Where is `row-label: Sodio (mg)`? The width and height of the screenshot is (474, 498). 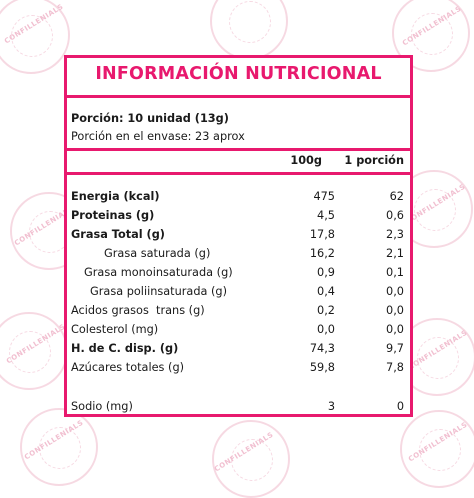
row-label: Sodio (mg) is located at coordinates (102, 406).